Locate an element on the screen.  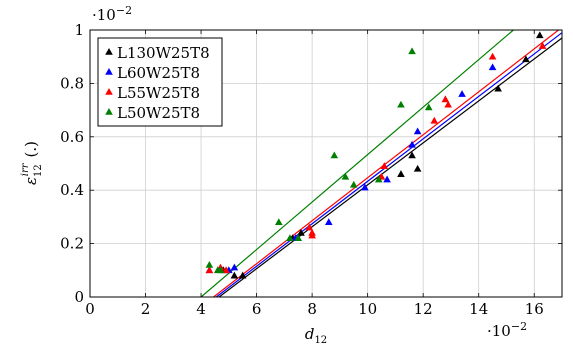
legend-box is located at coordinates (160, 82).